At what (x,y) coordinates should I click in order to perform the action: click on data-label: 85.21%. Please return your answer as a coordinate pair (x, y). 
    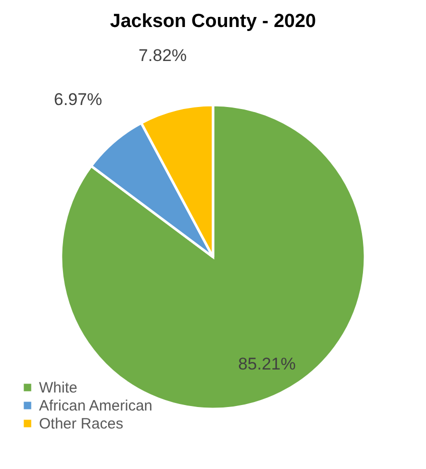
    Looking at the image, I should click on (267, 364).